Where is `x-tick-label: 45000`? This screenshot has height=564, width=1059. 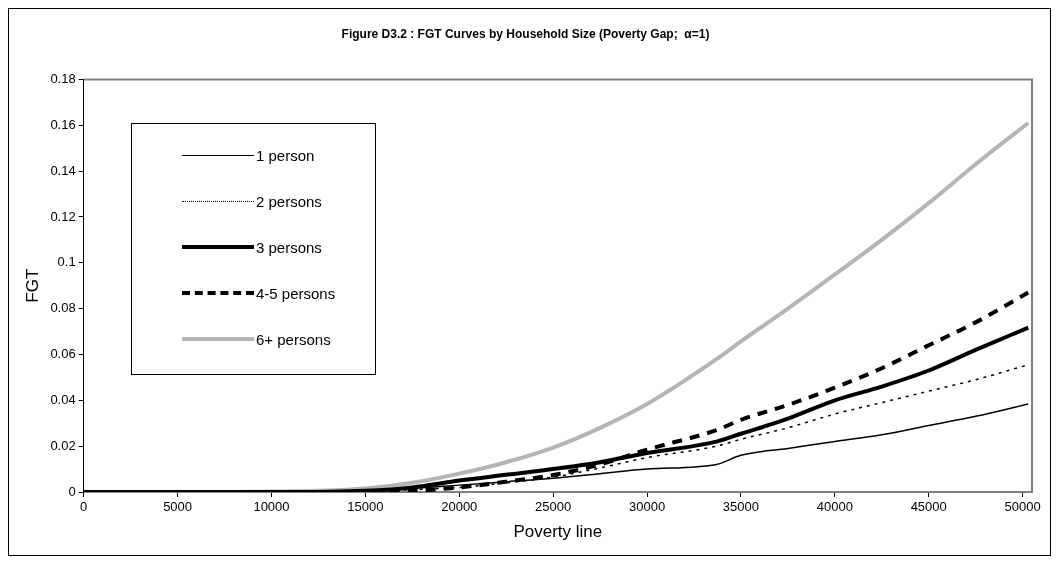 x-tick-label: 45000 is located at coordinates (928, 507).